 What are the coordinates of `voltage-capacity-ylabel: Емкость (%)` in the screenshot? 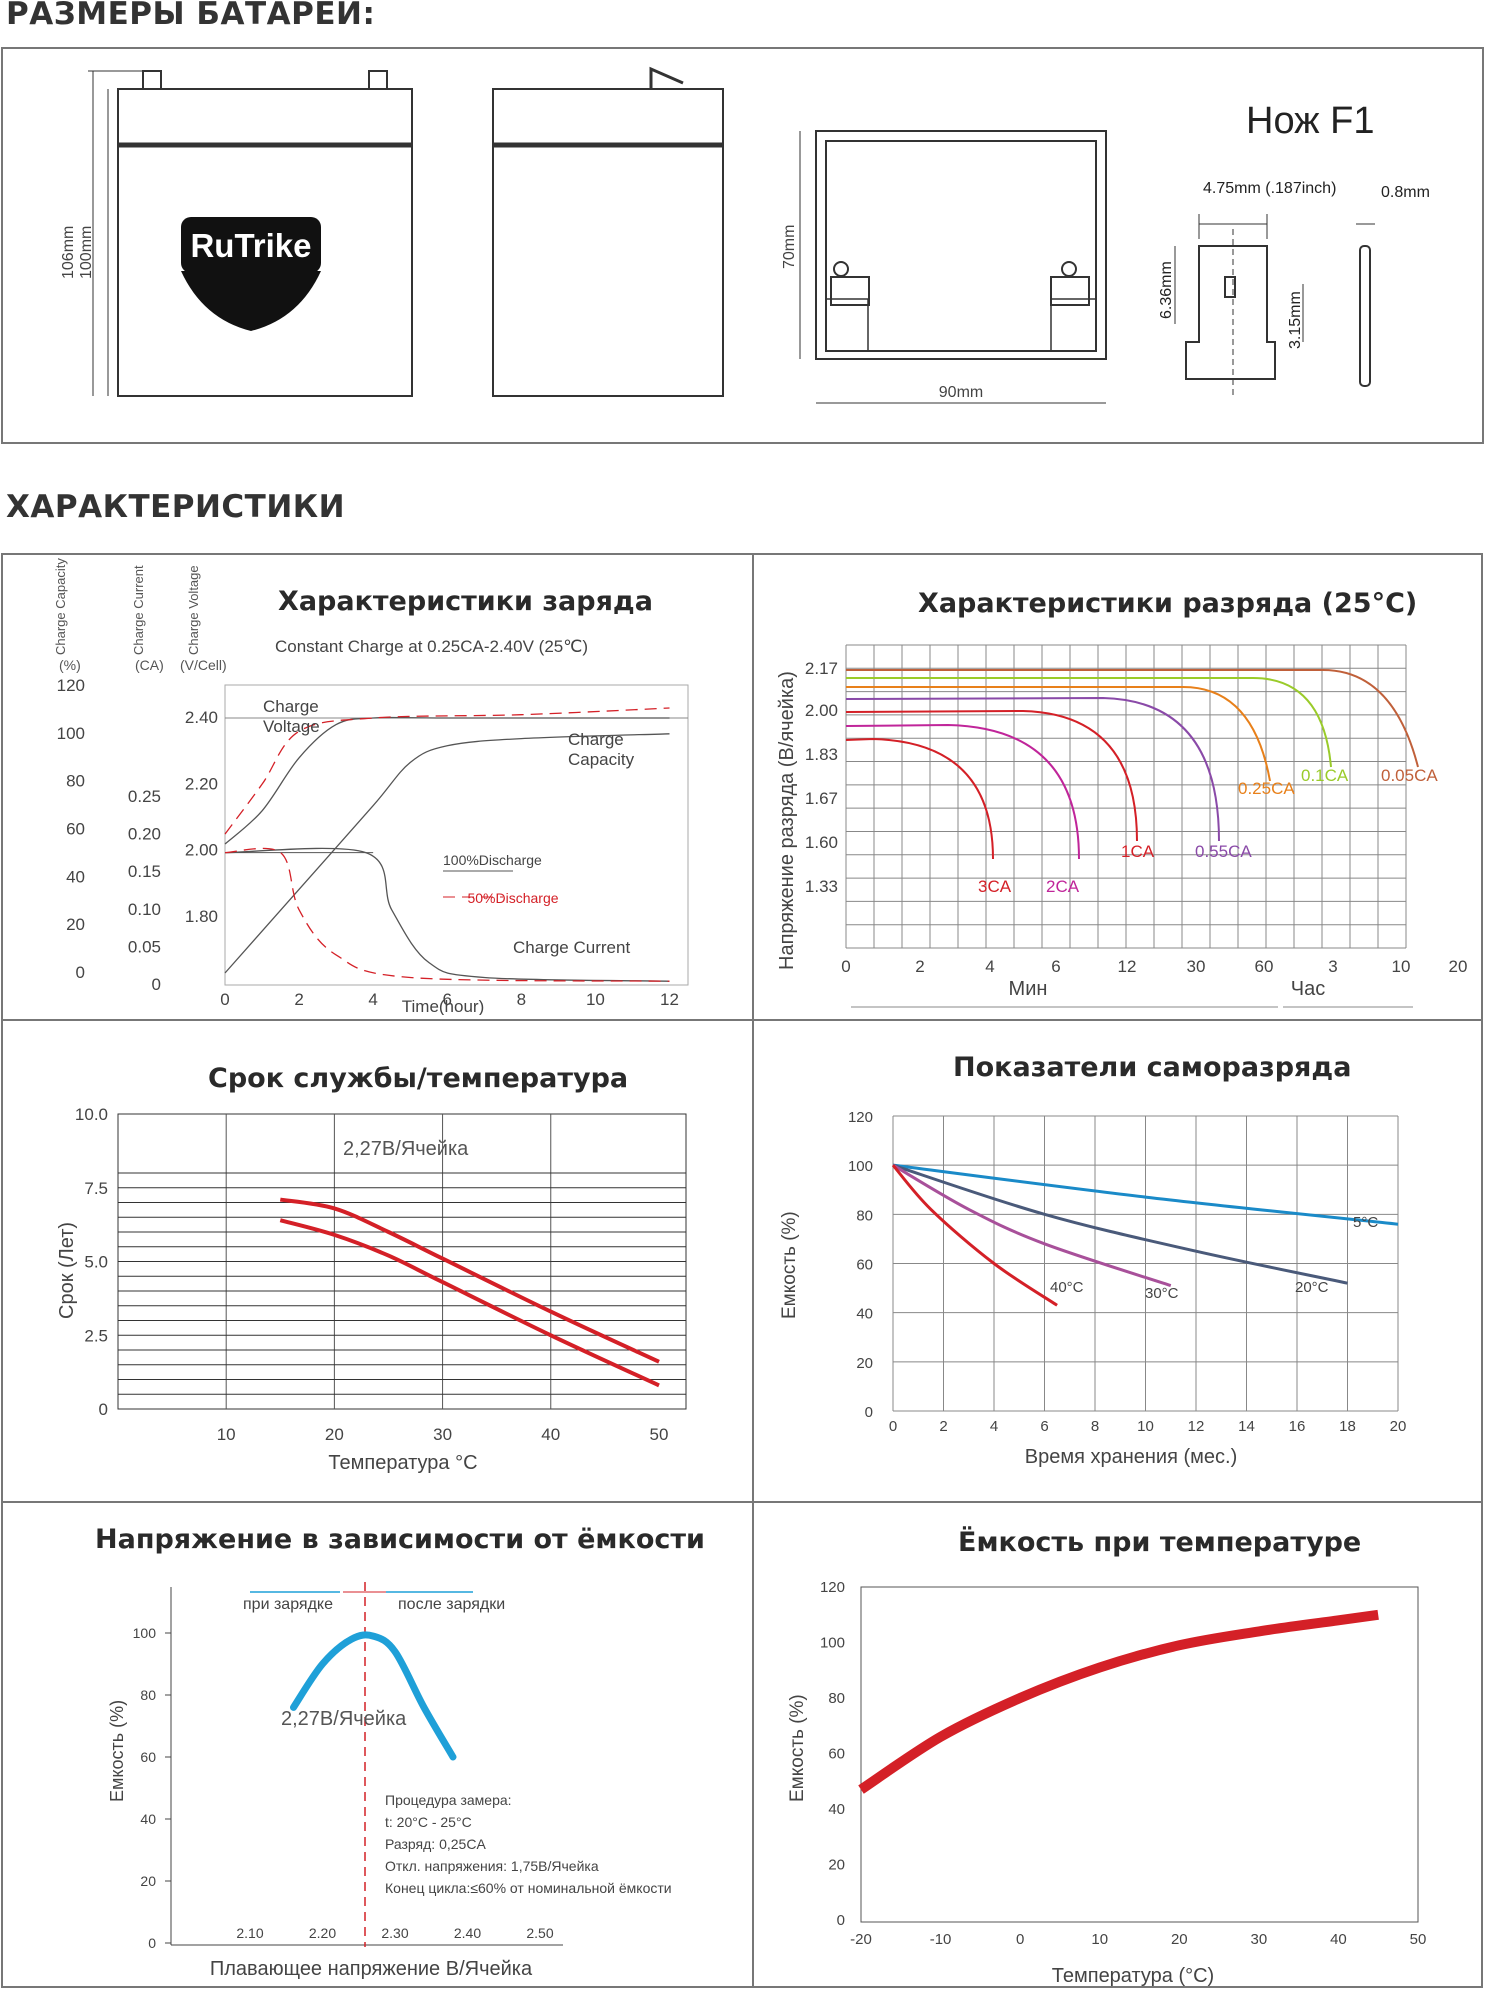 It's located at (117, 1751).